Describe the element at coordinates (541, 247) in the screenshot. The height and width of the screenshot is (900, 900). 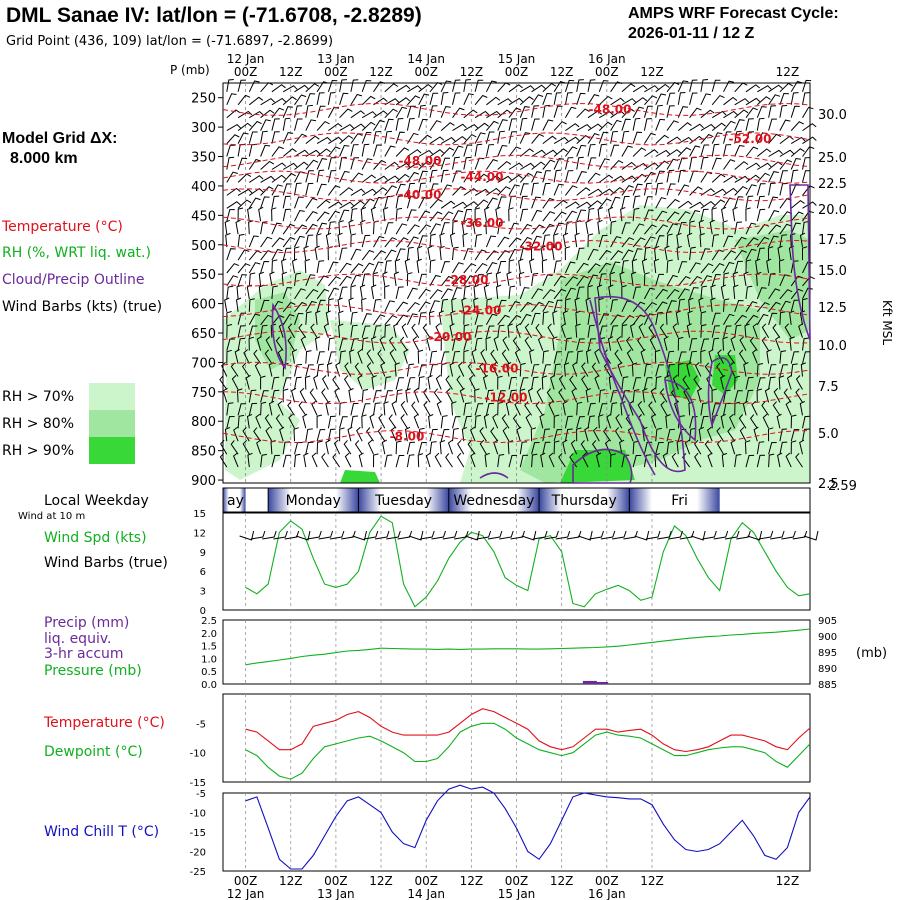
I see `temperature-contour-label: -32.00` at that location.